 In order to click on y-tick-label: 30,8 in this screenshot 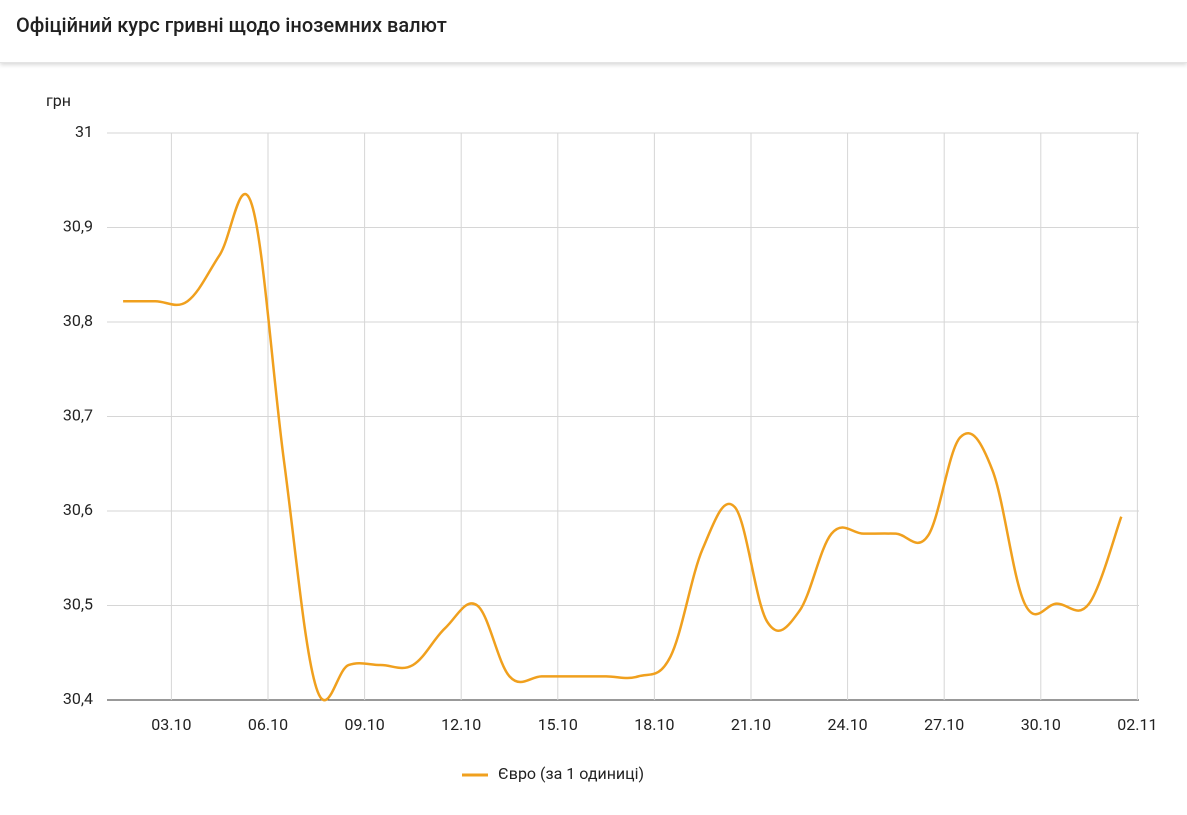, I will do `click(78, 320)`.